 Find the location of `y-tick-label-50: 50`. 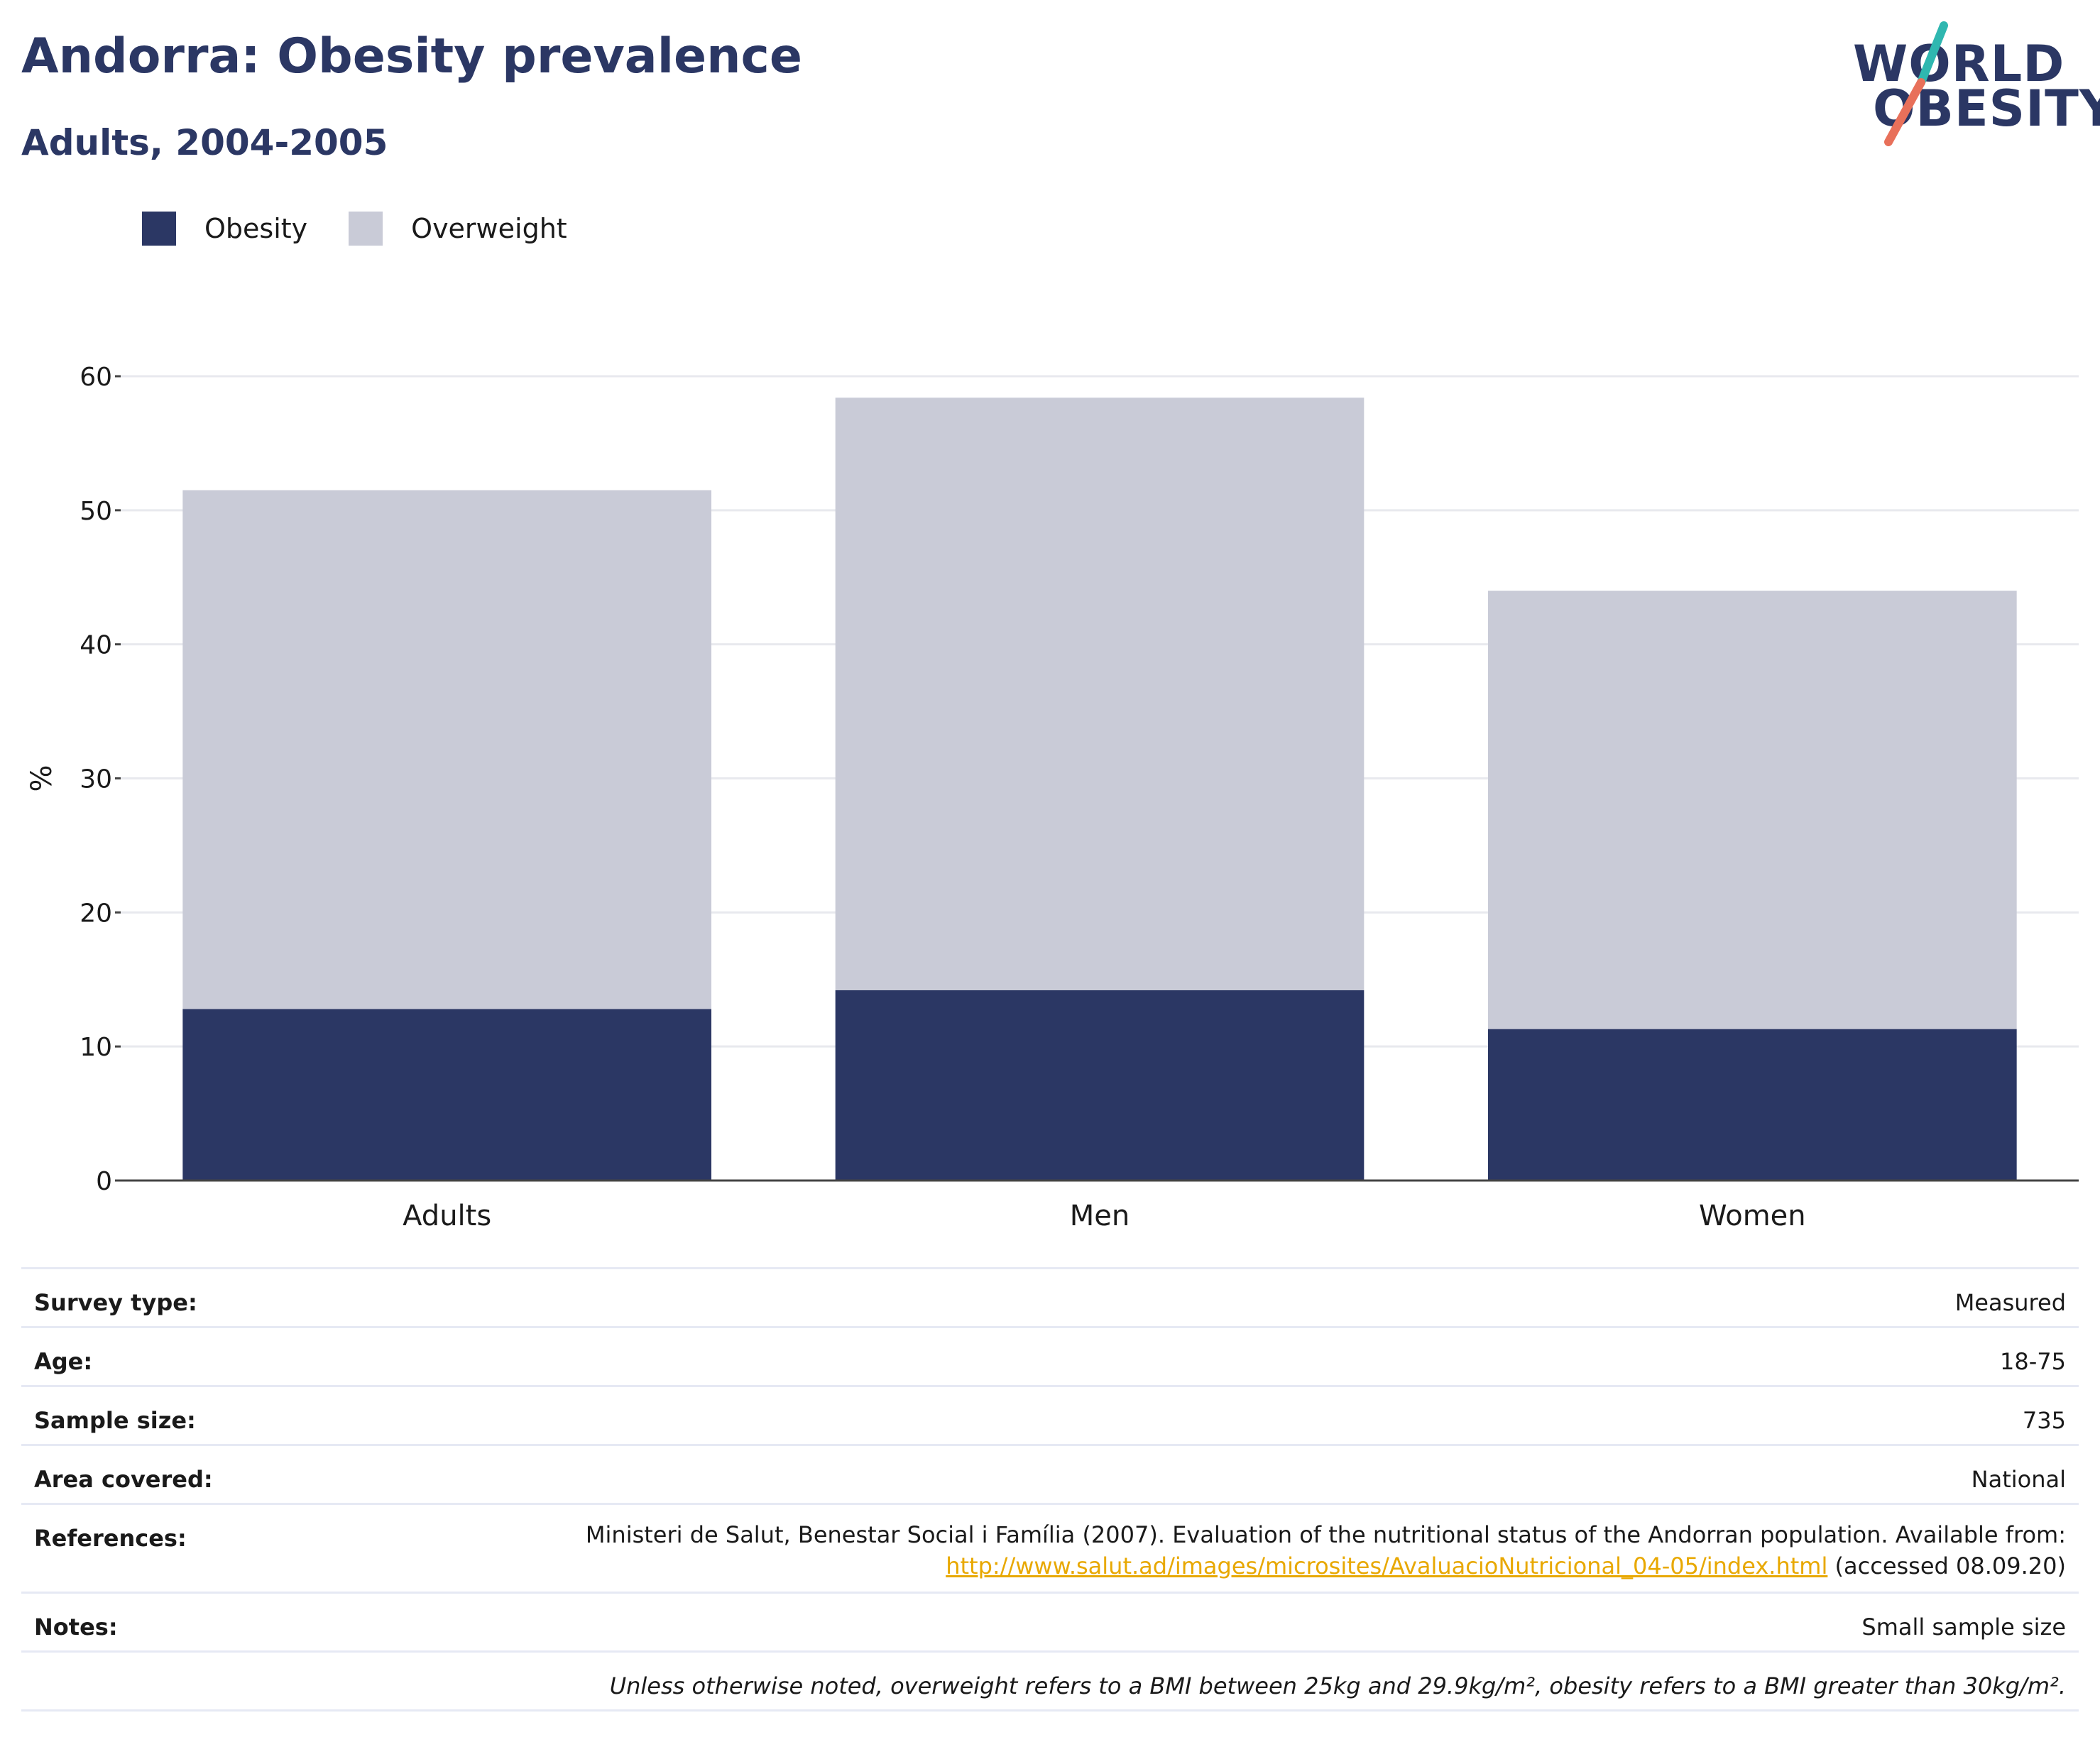

y-tick-label-50: 50 is located at coordinates (96, 511).